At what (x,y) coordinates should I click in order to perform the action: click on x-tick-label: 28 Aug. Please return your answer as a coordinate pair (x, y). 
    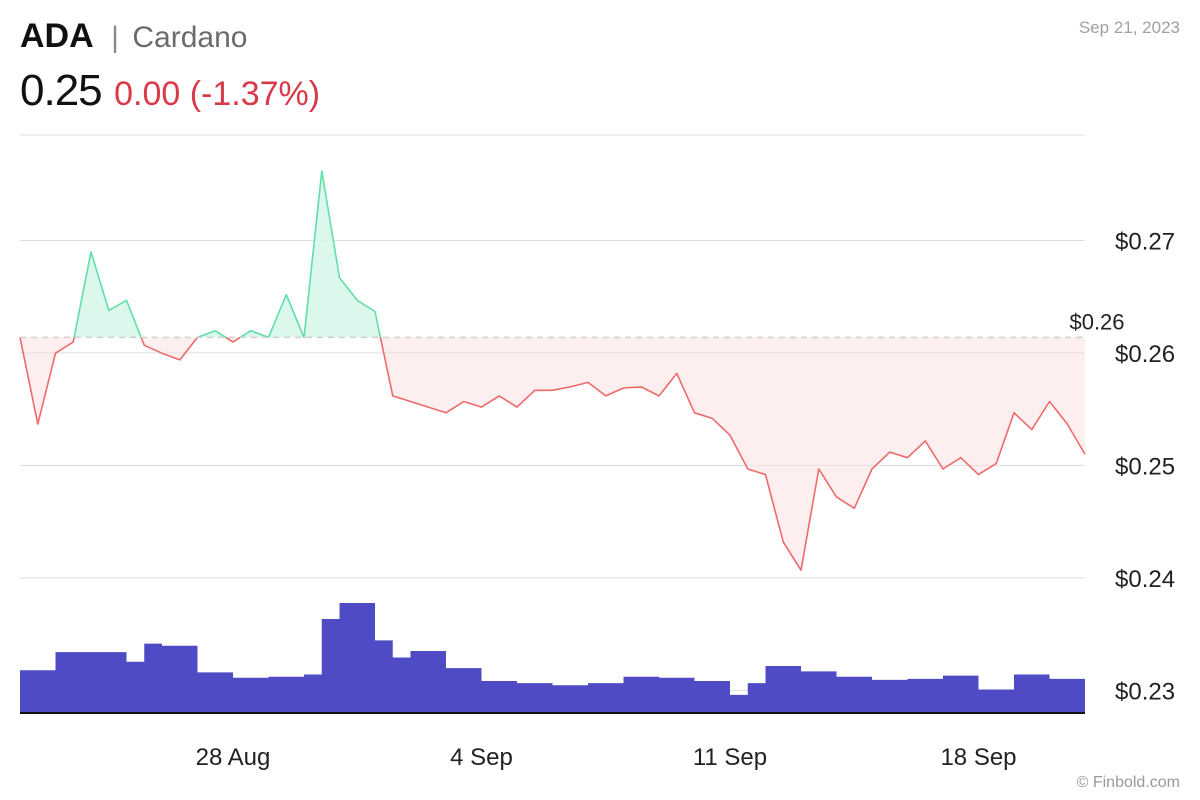
    Looking at the image, I should click on (233, 757).